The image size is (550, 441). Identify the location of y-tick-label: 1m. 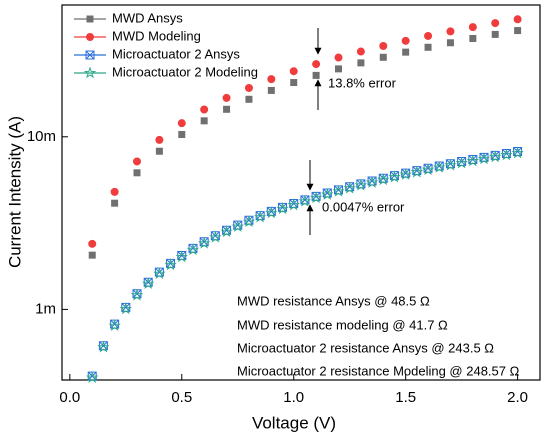
(45, 308).